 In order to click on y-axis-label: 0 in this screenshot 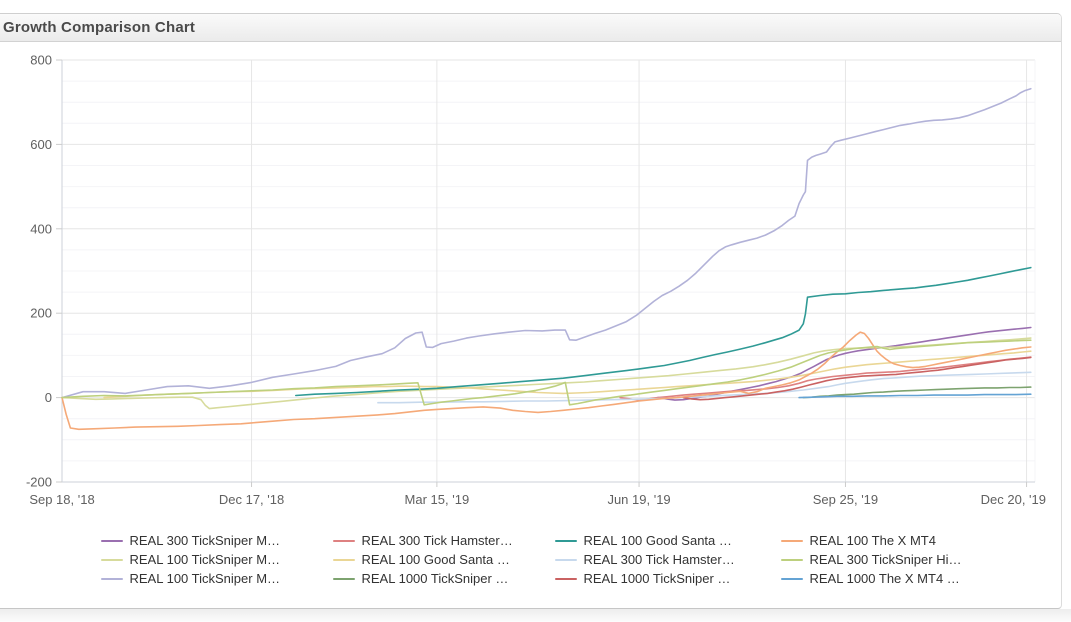, I will do `click(48, 397)`.